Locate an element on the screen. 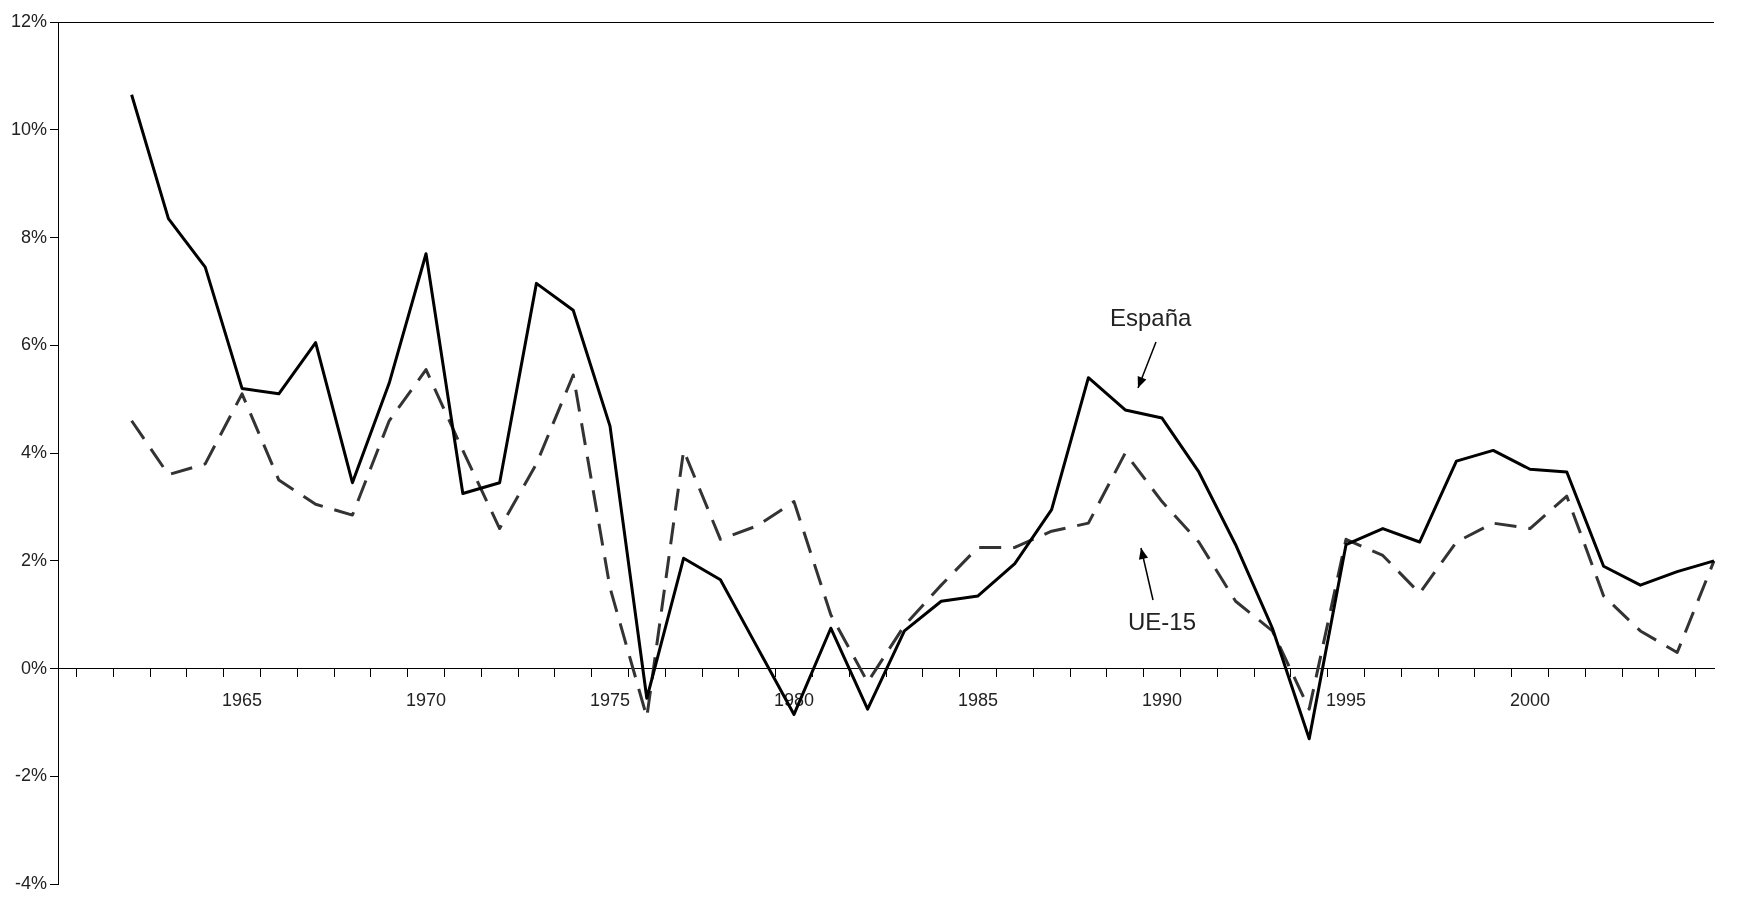  y-tick-label: -4% is located at coordinates (31, 883).